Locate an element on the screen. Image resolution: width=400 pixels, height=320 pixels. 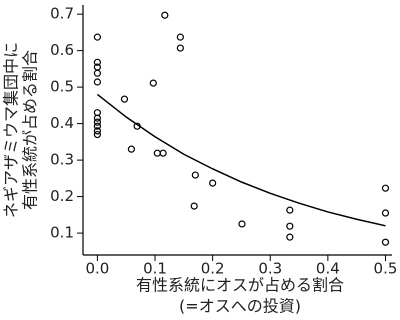
y-tick-label: 0.5 is located at coordinates (62, 87).